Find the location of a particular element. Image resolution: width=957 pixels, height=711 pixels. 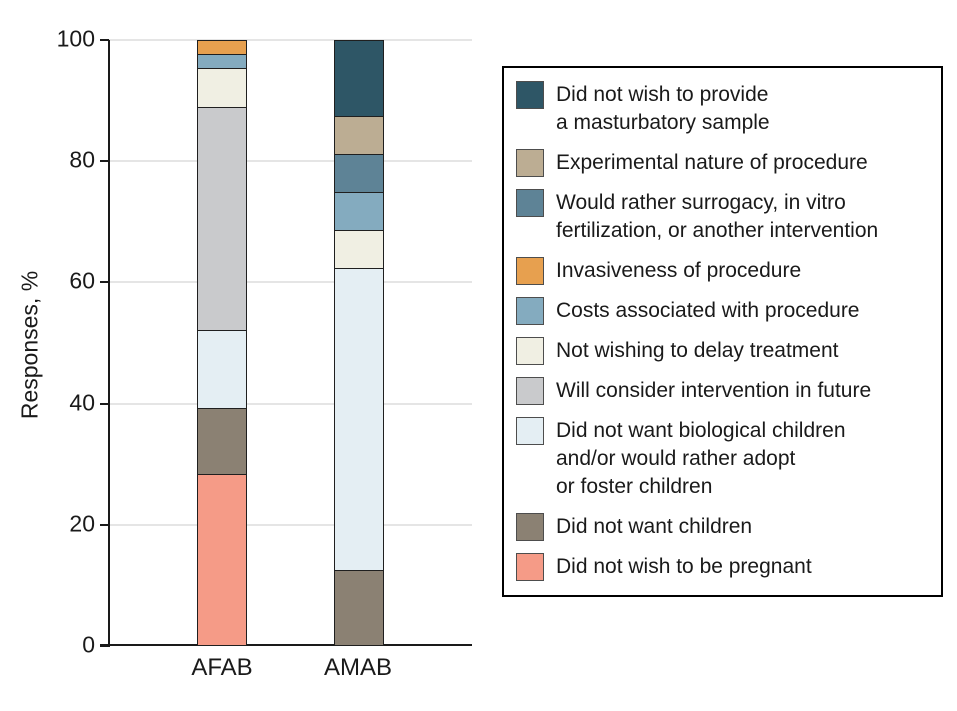

stacked-bar-afab is located at coordinates (222, 343).